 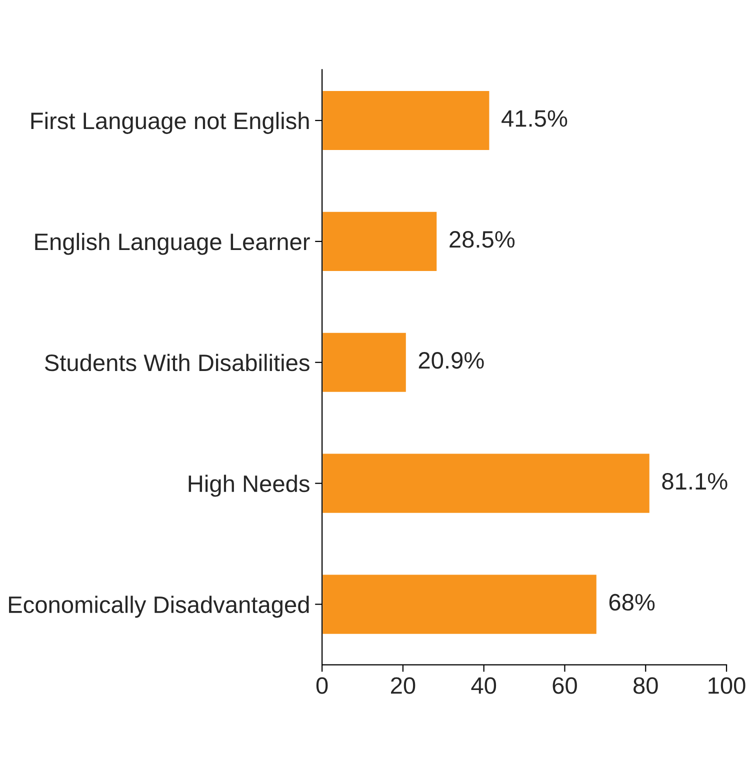 I want to click on x-tick-label: 60, so click(x=564, y=685).